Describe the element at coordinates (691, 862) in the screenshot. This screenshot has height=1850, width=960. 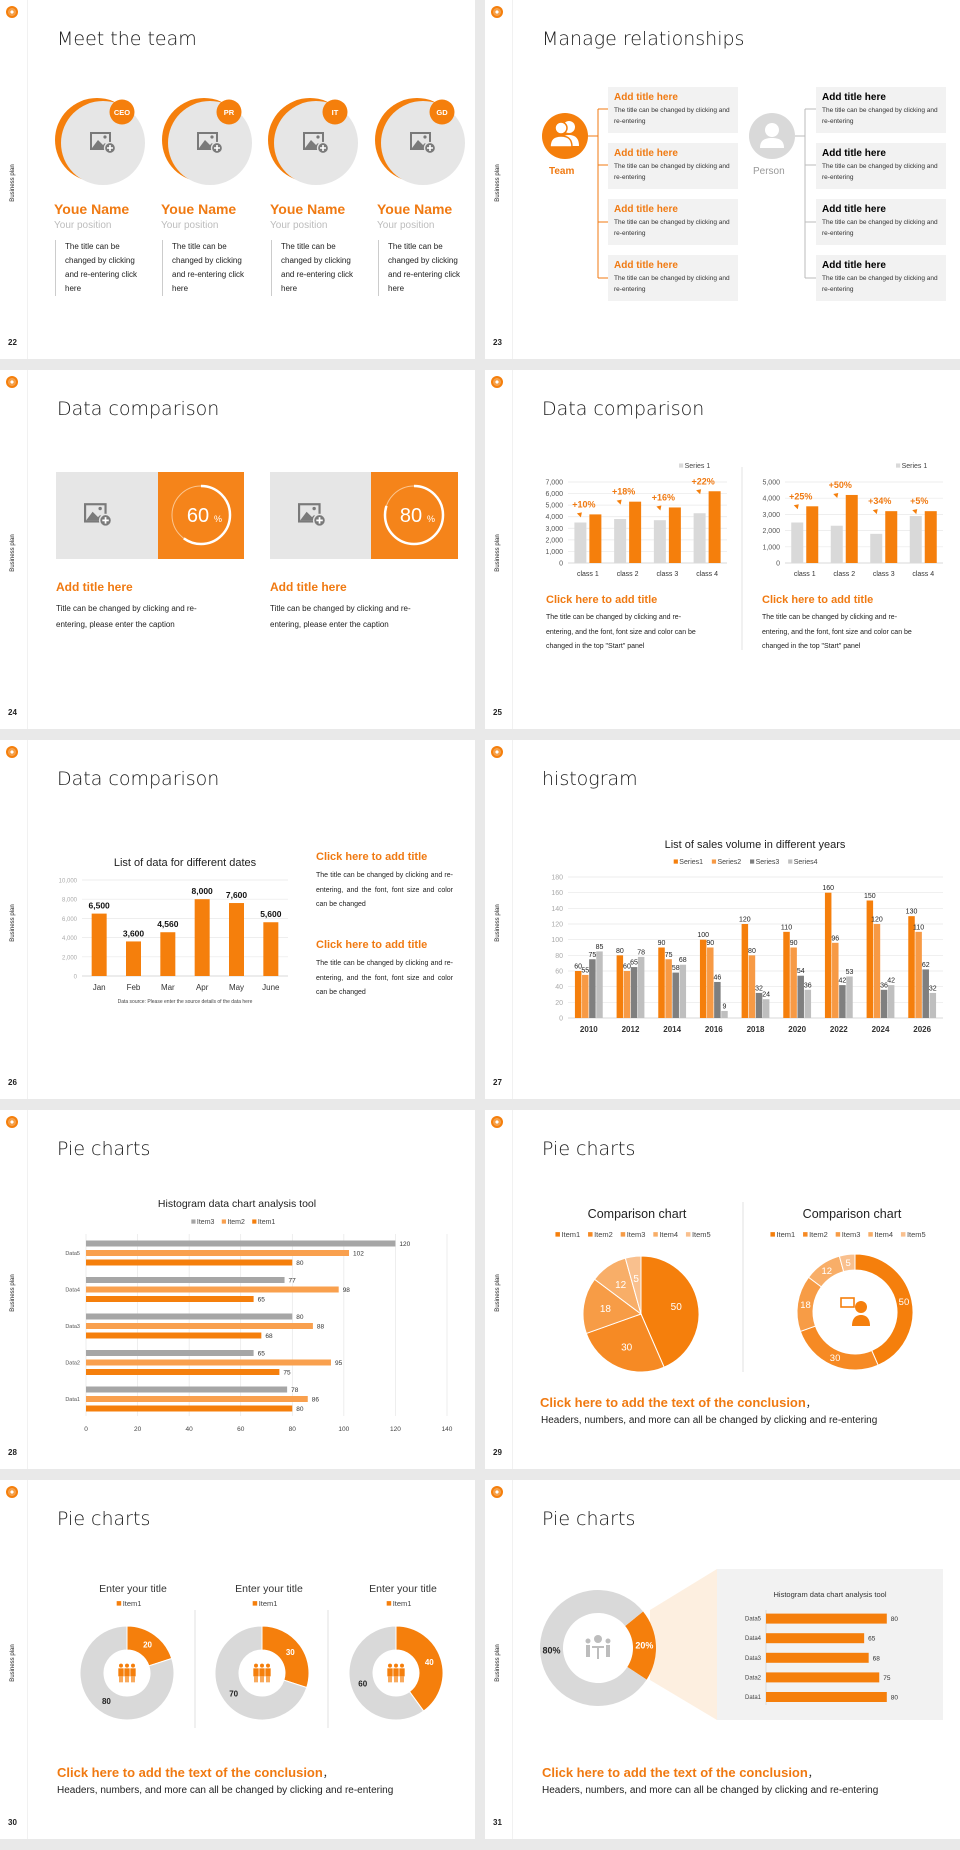
I see `legend-label: Series1` at that location.